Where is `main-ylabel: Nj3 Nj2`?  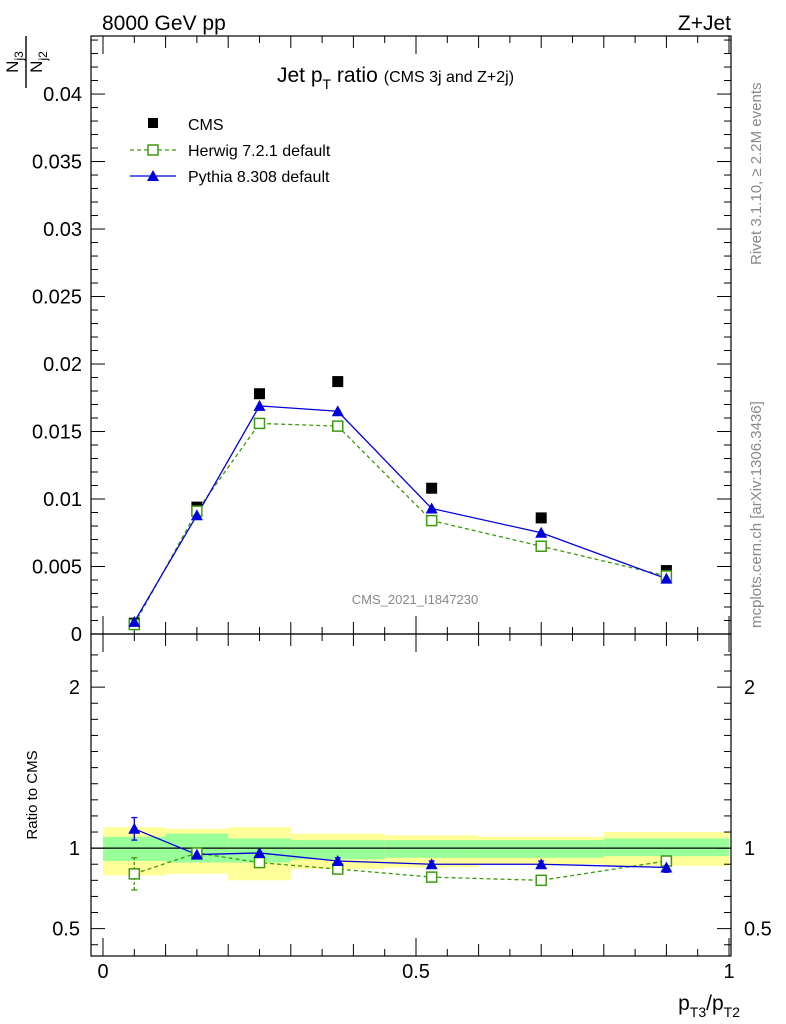 main-ylabel: Nj3 Nj2 is located at coordinates (26, 62).